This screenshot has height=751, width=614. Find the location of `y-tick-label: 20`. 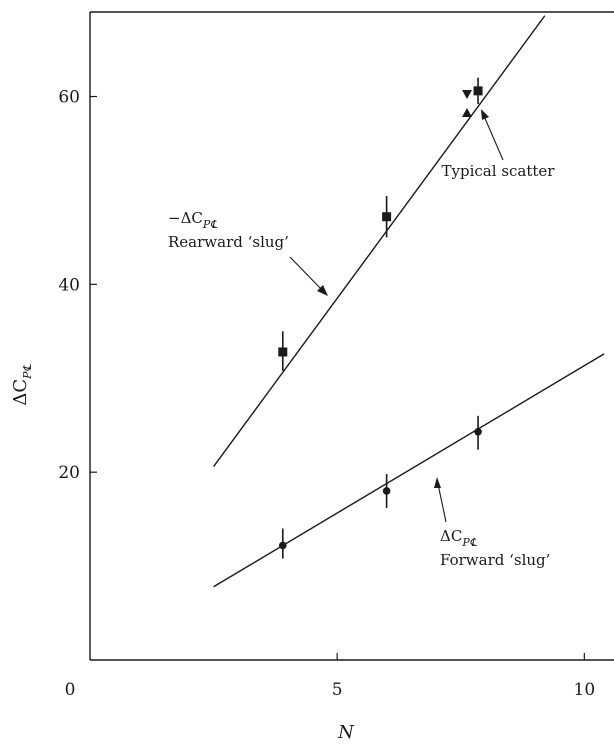

y-tick-label: 20 is located at coordinates (69, 473).